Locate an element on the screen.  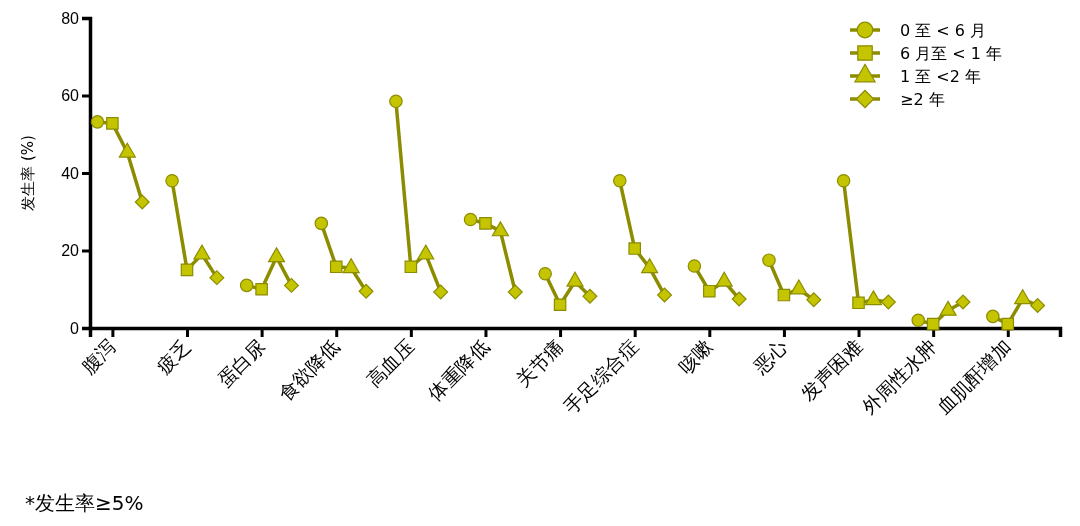
x-tick-label: 体重降低 is located at coordinates (458, 370).